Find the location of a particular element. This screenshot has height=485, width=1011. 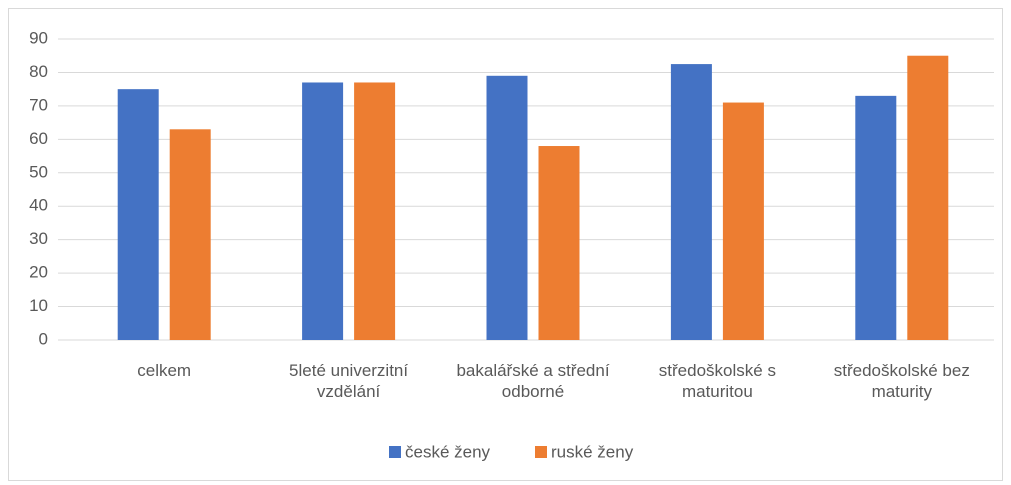

y-tick-label: 50 is located at coordinates (38, 171).